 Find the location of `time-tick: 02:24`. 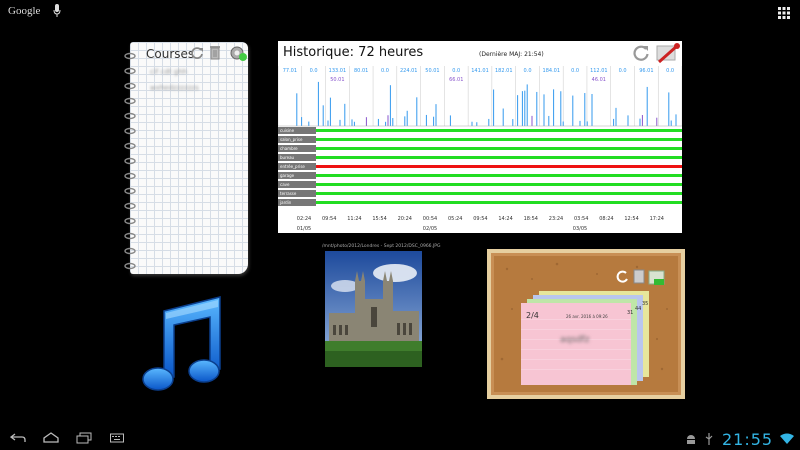

time-tick: 02:24 is located at coordinates (304, 219).